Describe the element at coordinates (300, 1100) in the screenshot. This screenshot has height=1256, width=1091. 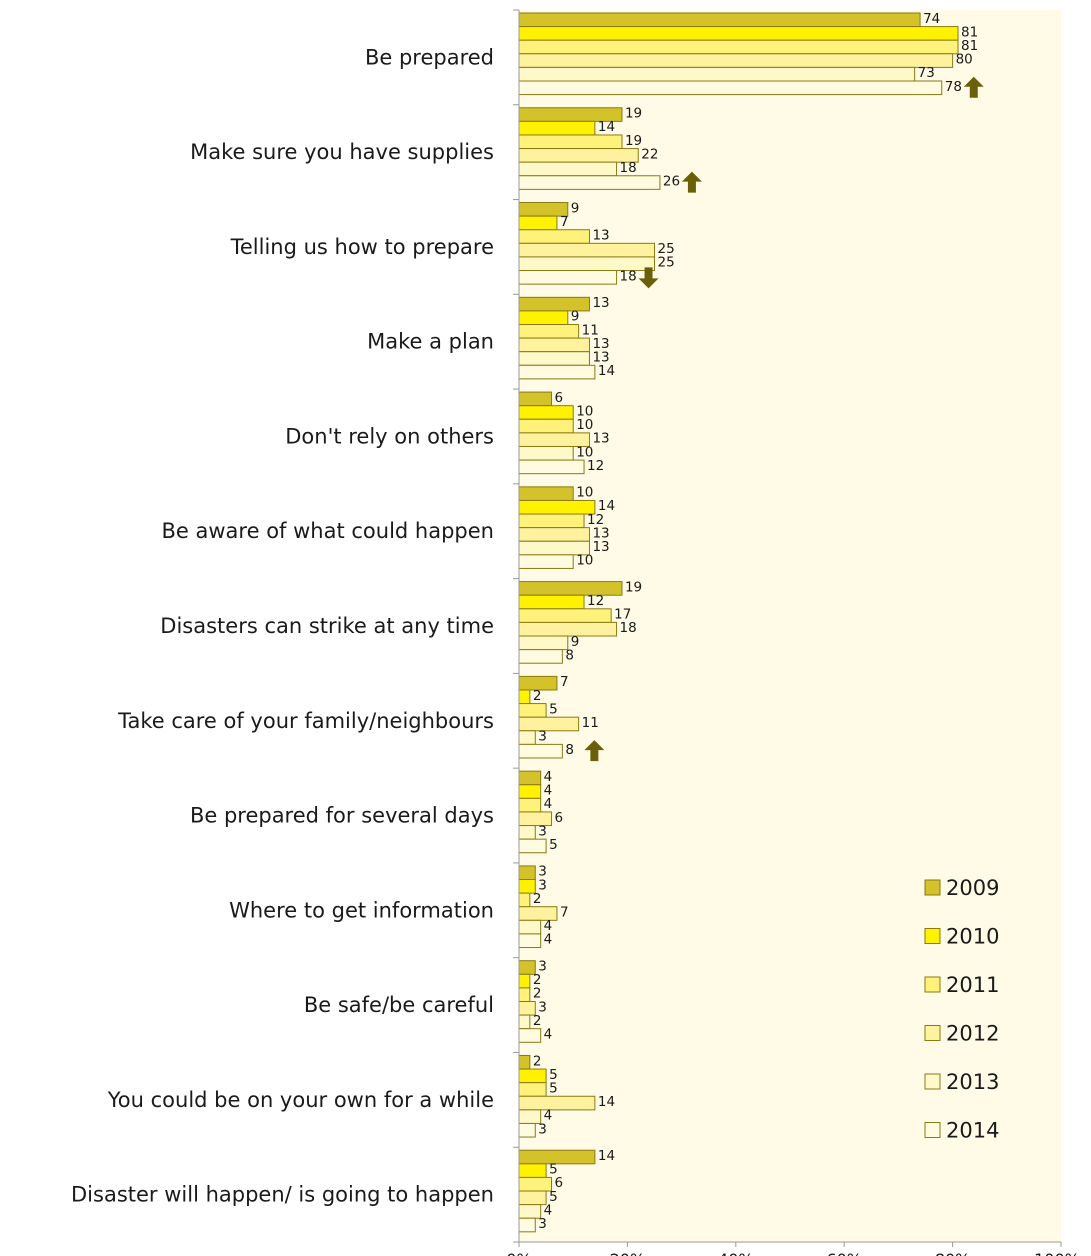
I see `category-label: You could be on your own for a while` at that location.